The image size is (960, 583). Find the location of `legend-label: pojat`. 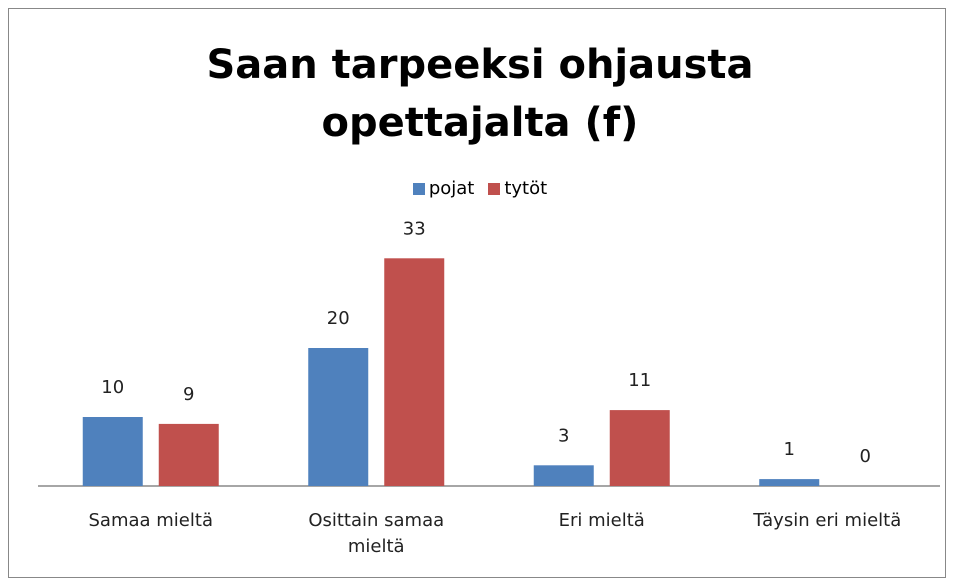

legend-label: pojat is located at coordinates (451, 188).